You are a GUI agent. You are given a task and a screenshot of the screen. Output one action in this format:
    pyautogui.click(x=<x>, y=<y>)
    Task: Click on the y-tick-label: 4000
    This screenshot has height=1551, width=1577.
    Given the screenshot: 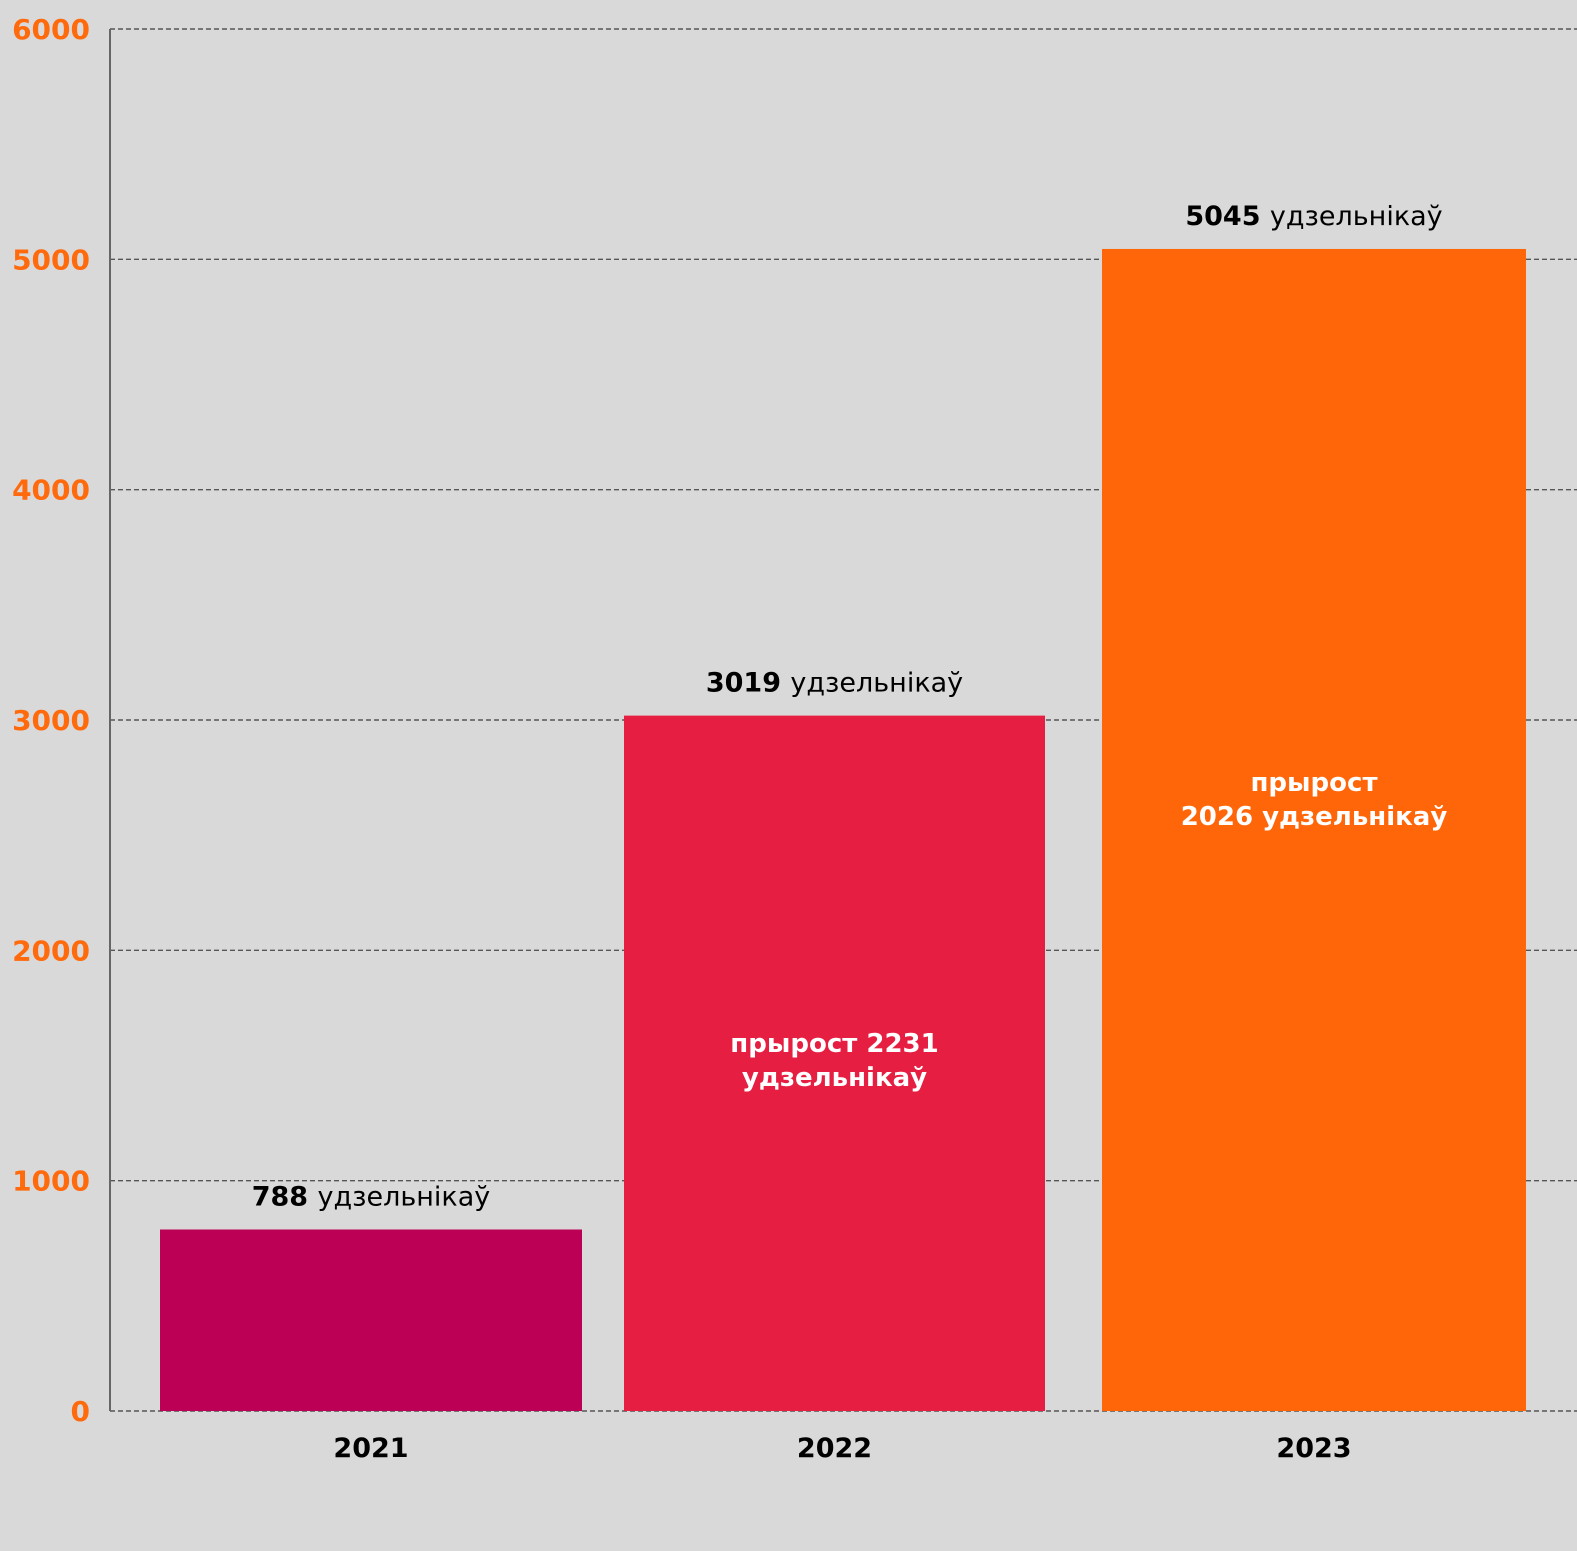 What is the action you would take?
    pyautogui.click(x=51, y=490)
    